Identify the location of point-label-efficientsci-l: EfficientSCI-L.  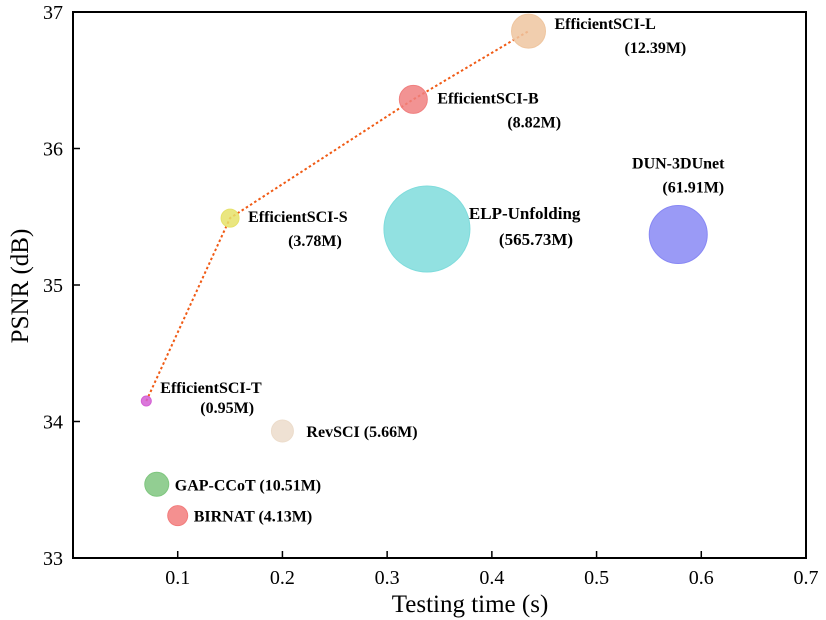
(605, 24).